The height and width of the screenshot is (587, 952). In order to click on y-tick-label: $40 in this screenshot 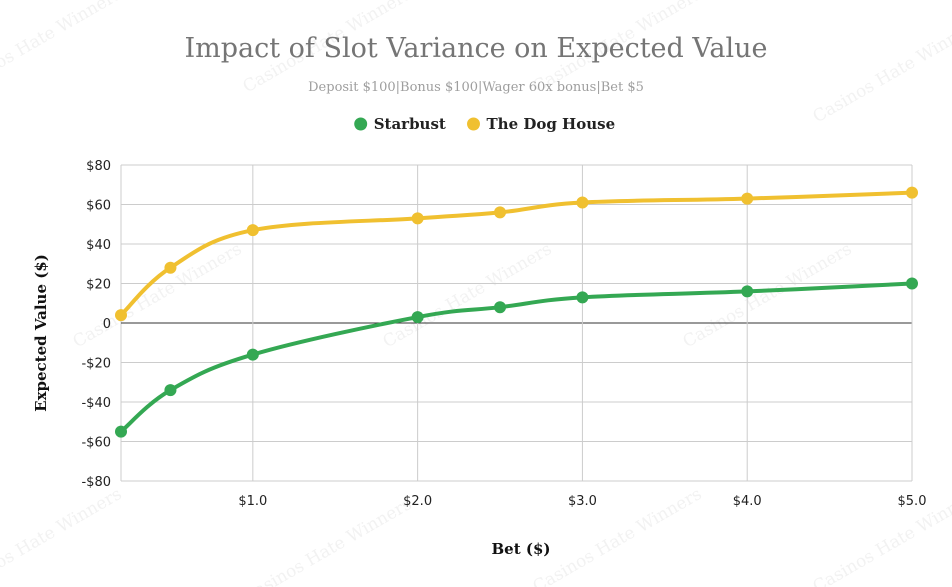, I will do `click(98, 245)`.